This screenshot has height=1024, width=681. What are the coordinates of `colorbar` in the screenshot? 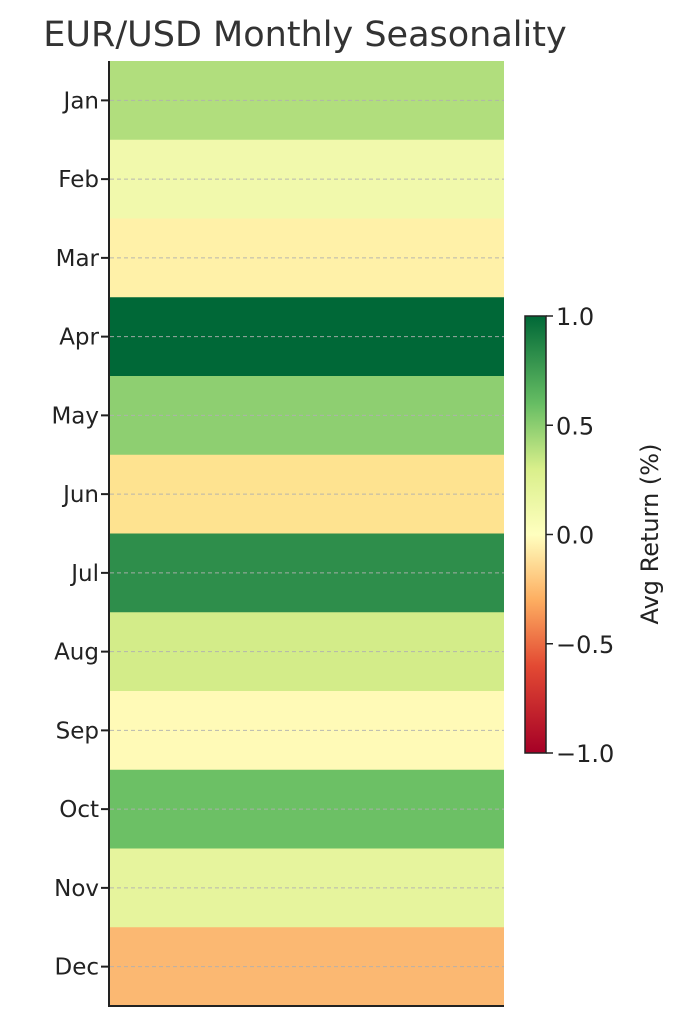 It's located at (535, 534).